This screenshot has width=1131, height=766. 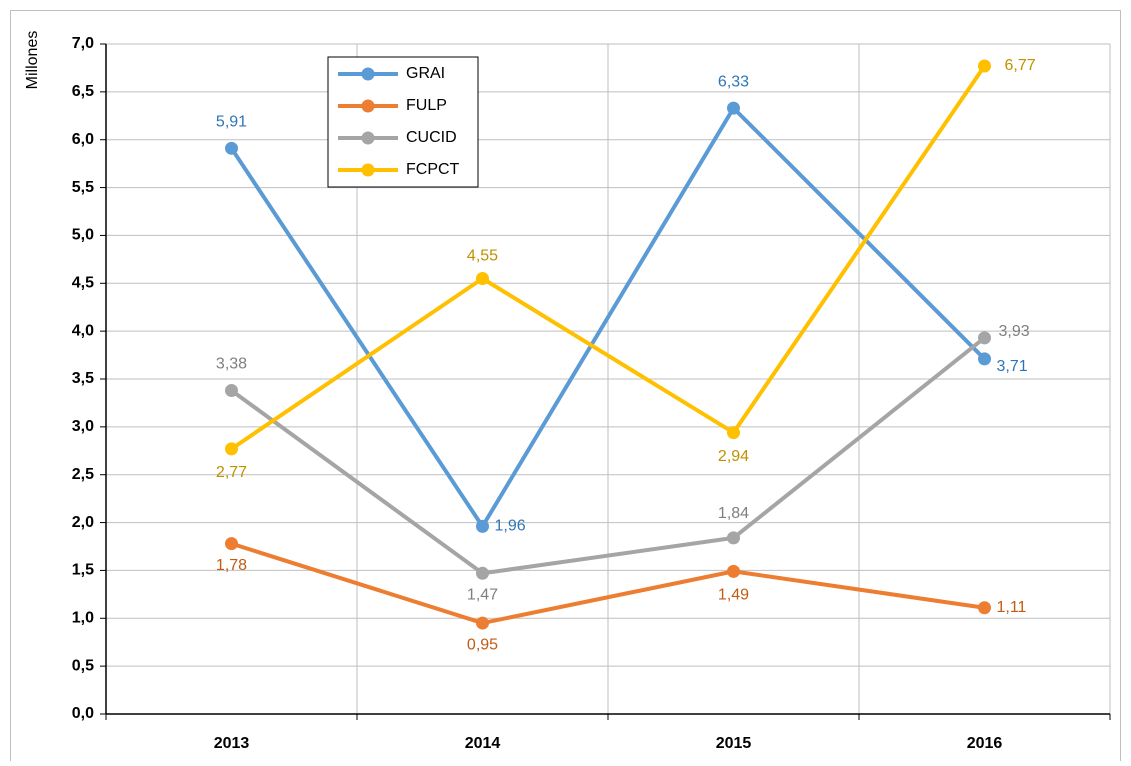 What do you see at coordinates (734, 743) in the screenshot?
I see `x-tick-label: 2015` at bounding box center [734, 743].